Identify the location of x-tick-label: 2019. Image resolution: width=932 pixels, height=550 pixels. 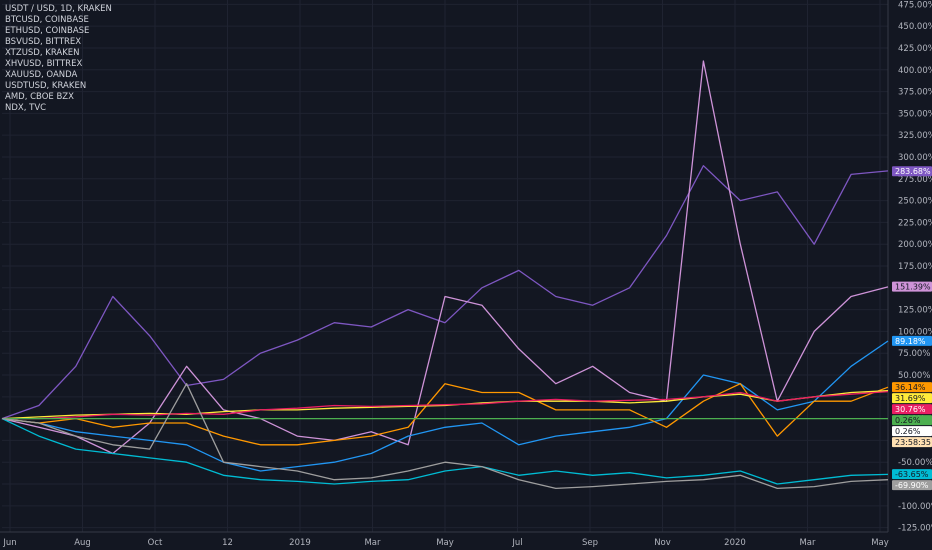
(300, 543).